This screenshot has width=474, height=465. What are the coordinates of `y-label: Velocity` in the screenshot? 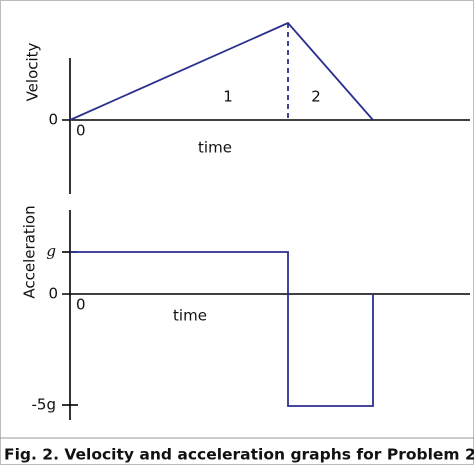 It's located at (33, 71).